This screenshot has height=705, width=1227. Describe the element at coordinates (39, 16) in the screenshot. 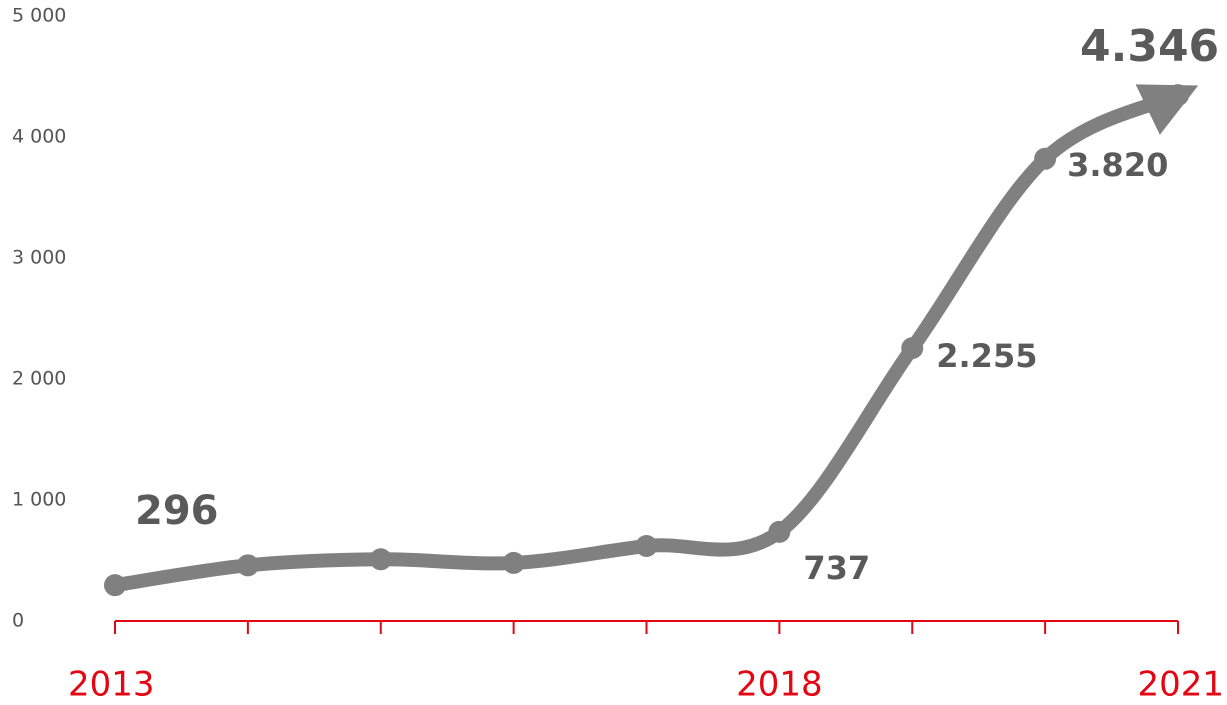

I see `y-tick-label: 5 000` at that location.